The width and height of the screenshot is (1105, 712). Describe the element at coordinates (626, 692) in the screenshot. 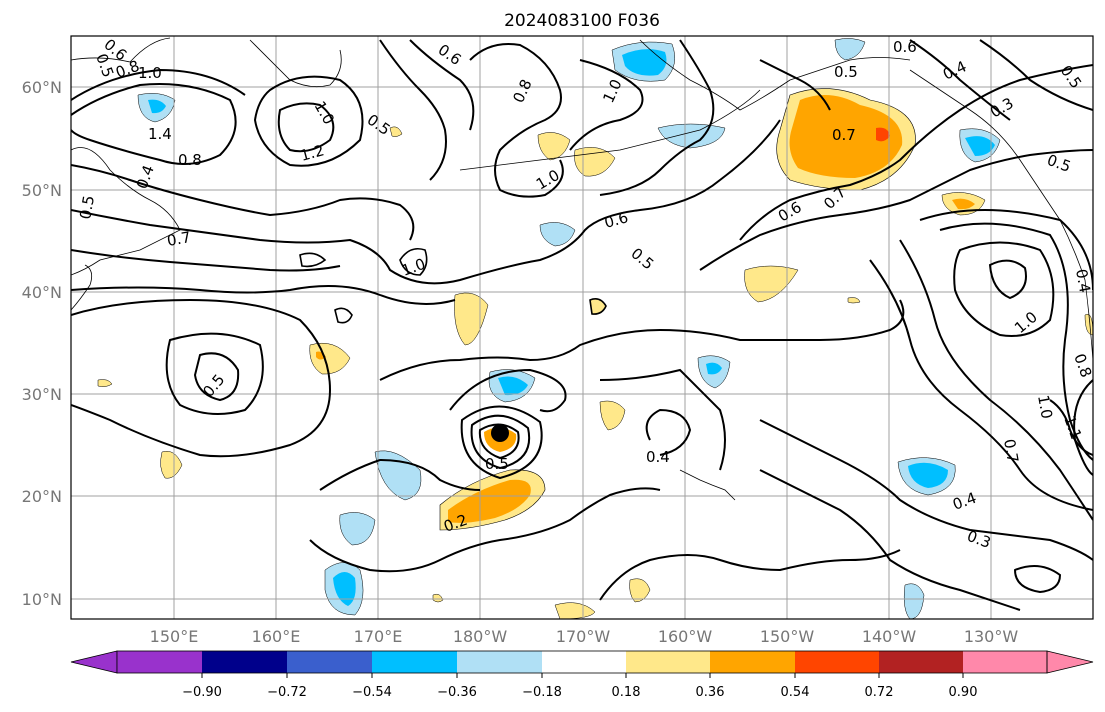

I see `colorbar-tick-label: 0.18` at that location.